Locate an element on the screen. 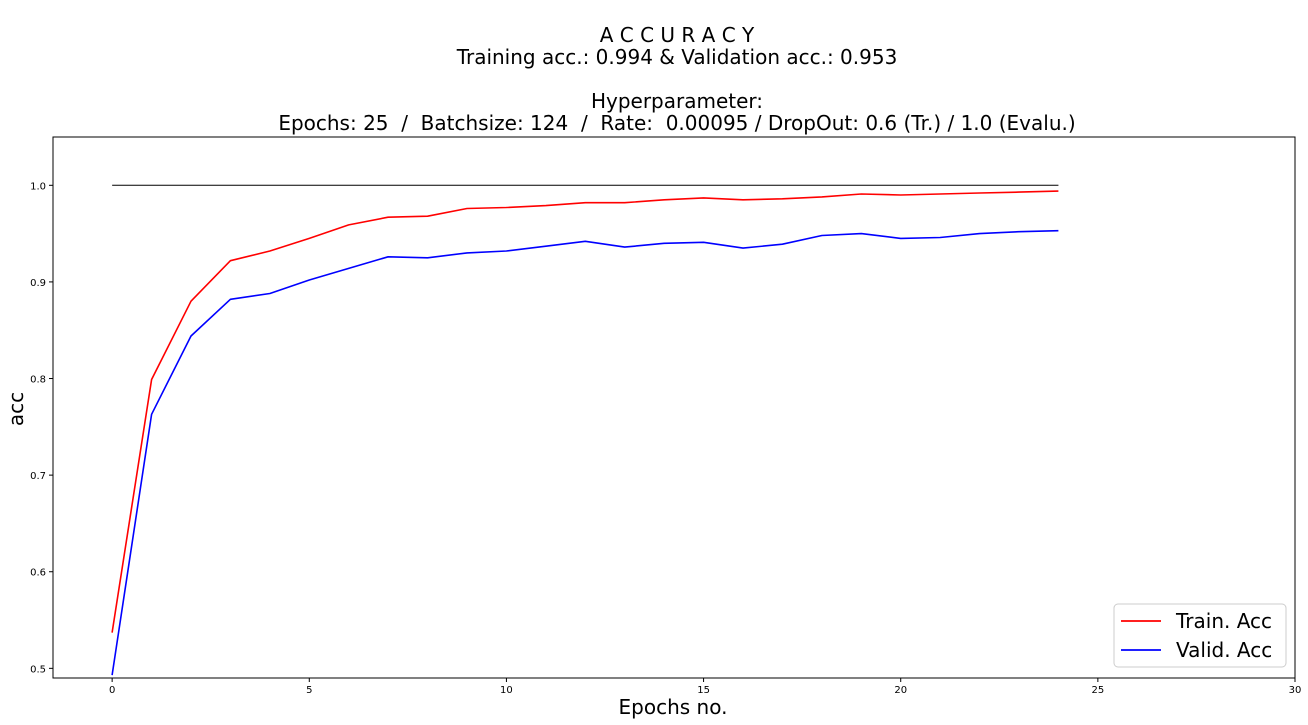 This screenshot has width=1308, height=725. y-tick-label: 0.8 is located at coordinates (38, 380).